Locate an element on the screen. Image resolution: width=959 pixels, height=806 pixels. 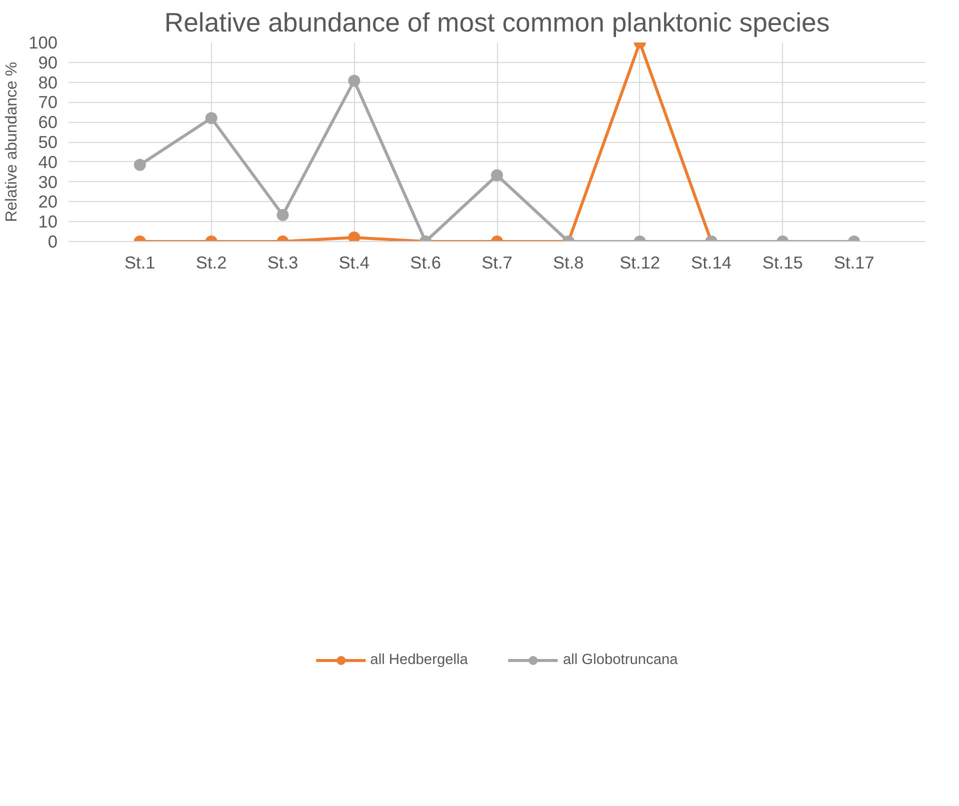
x-tick-label: St.2 is located at coordinates (211, 262).